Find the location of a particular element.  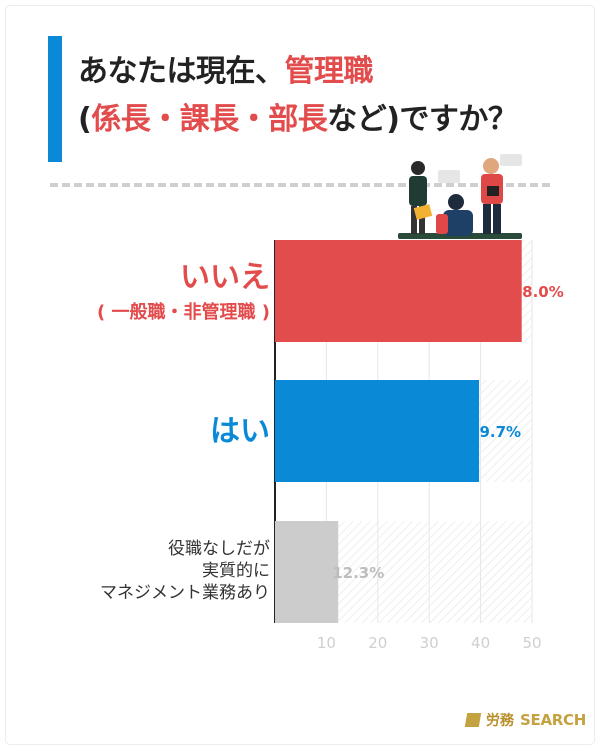

x-tick-label: 30 is located at coordinates (429, 643).